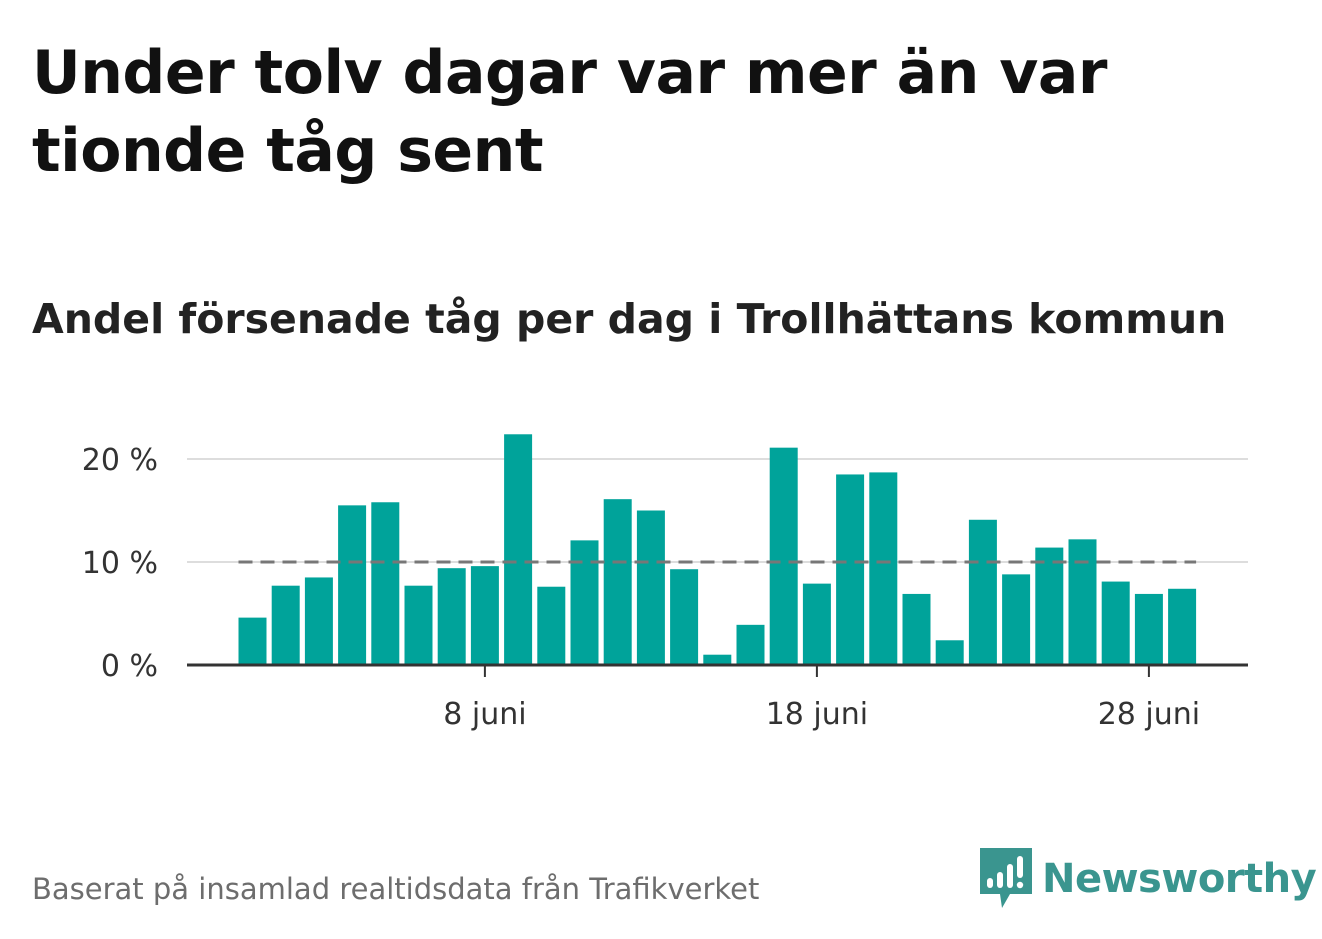 This screenshot has height=939, width=1322. Describe the element at coordinates (817, 714) in the screenshot. I see `x-tick-label: 18 juni` at that location.